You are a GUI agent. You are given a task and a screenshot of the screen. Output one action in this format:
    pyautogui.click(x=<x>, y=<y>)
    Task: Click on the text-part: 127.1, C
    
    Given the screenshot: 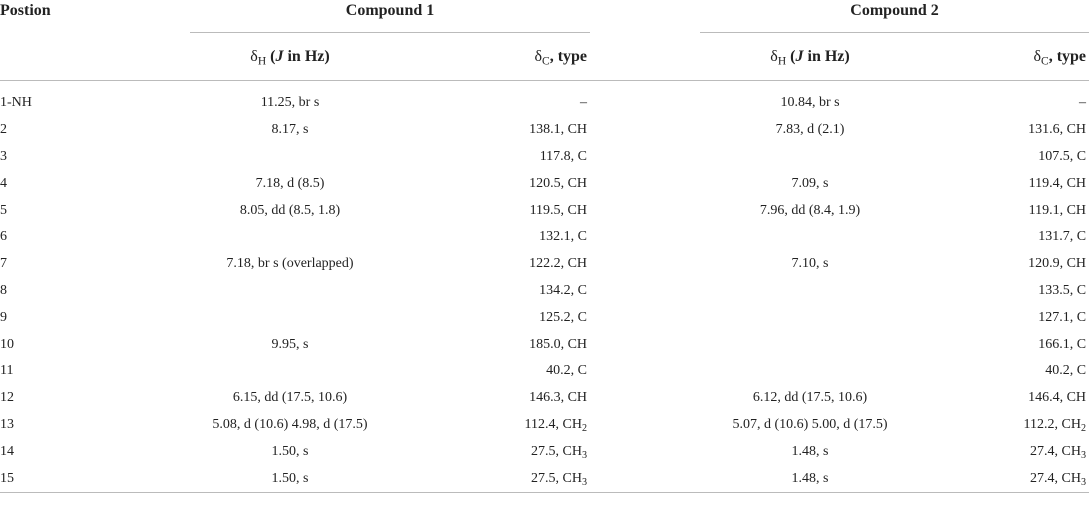 What is the action you would take?
    pyautogui.click(x=1062, y=317)
    